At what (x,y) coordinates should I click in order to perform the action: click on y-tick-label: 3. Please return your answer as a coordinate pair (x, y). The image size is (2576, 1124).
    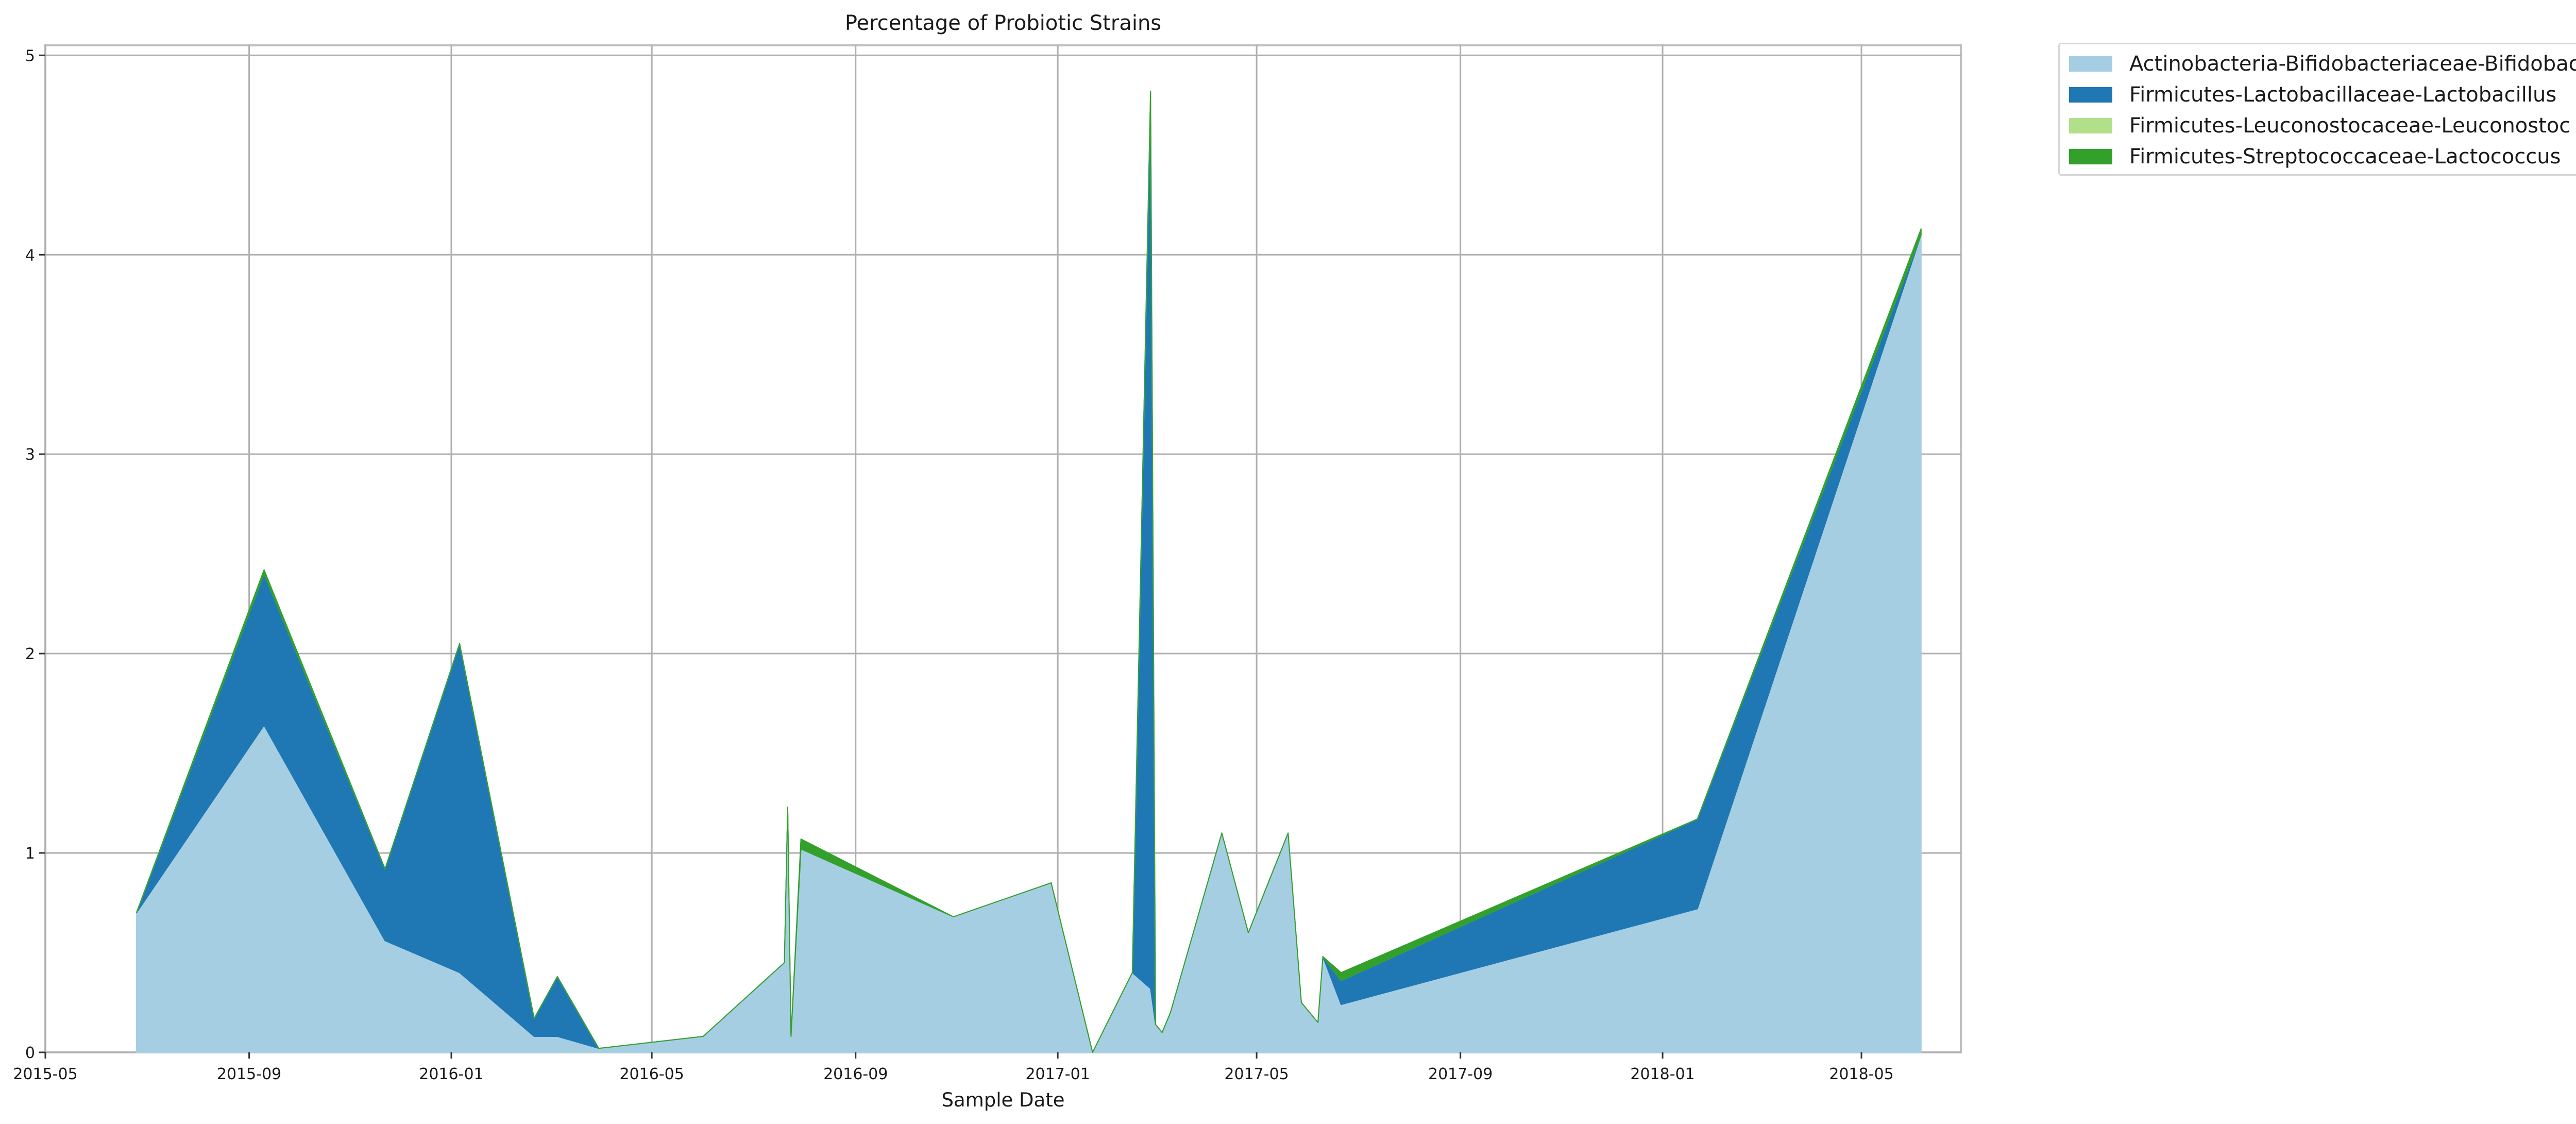
    Looking at the image, I should click on (30, 455).